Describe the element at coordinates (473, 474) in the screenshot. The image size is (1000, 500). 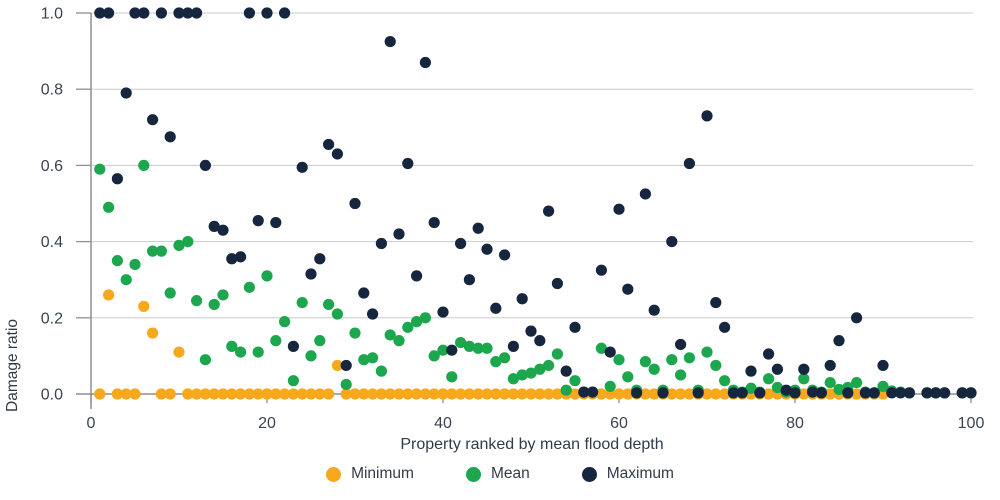
I see `mean-swatch-icon` at that location.